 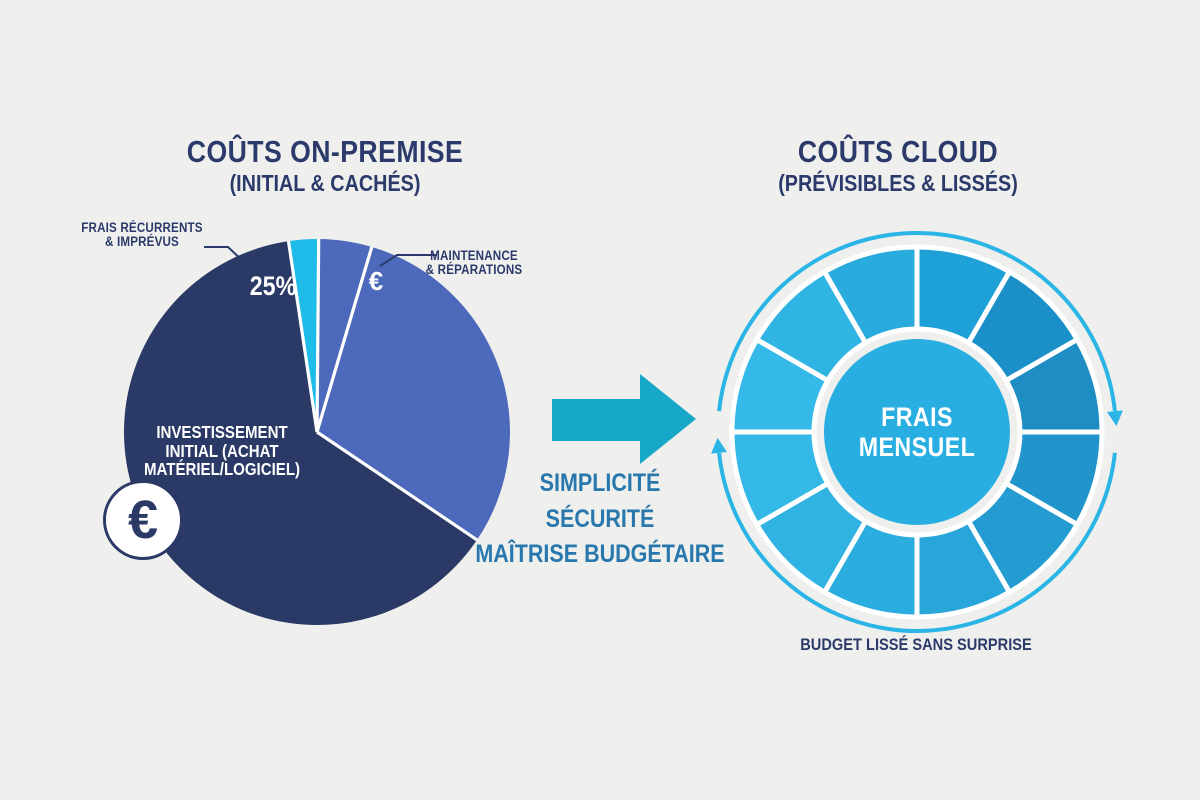 I want to click on slice-label-line: INVESTISSEMENT, so click(x=222, y=432).